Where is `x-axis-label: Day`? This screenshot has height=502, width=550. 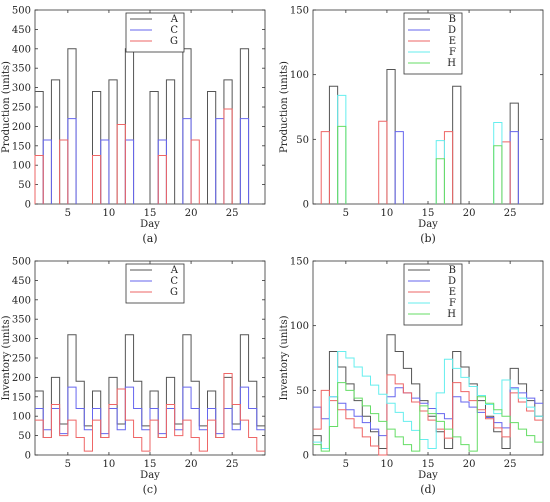
x-axis-label: Day is located at coordinates (150, 224).